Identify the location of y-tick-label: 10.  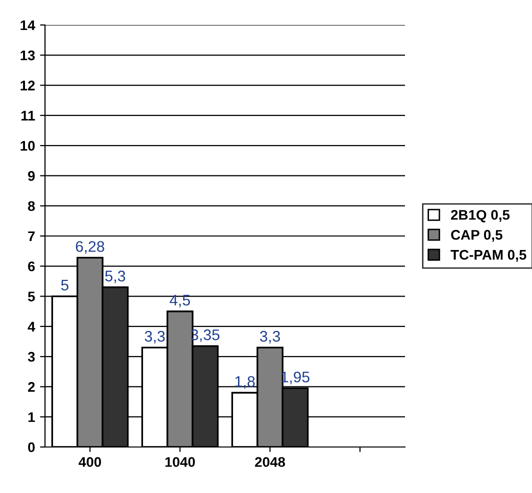
(27, 145).